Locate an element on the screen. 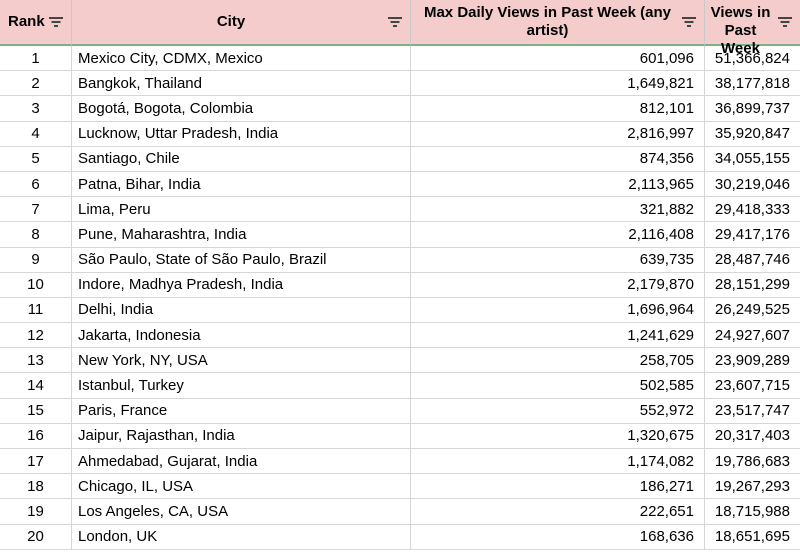  max-views-cell: 2,116,408 is located at coordinates (558, 235).